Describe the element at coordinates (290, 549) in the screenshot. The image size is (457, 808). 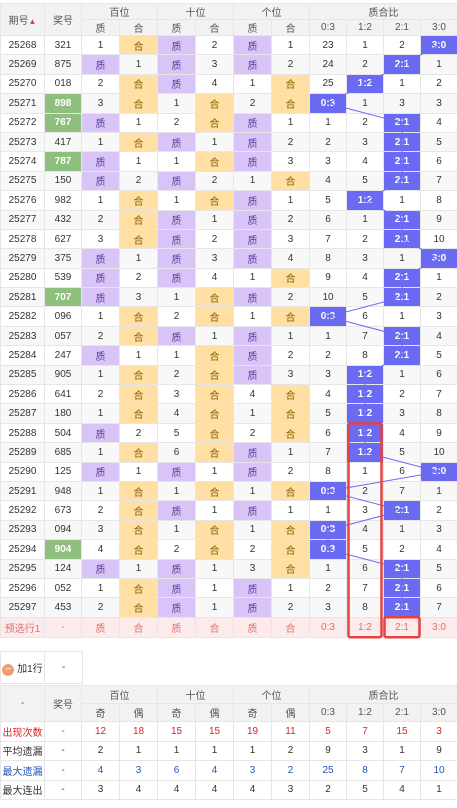
I see `units-he-cell: 合` at that location.